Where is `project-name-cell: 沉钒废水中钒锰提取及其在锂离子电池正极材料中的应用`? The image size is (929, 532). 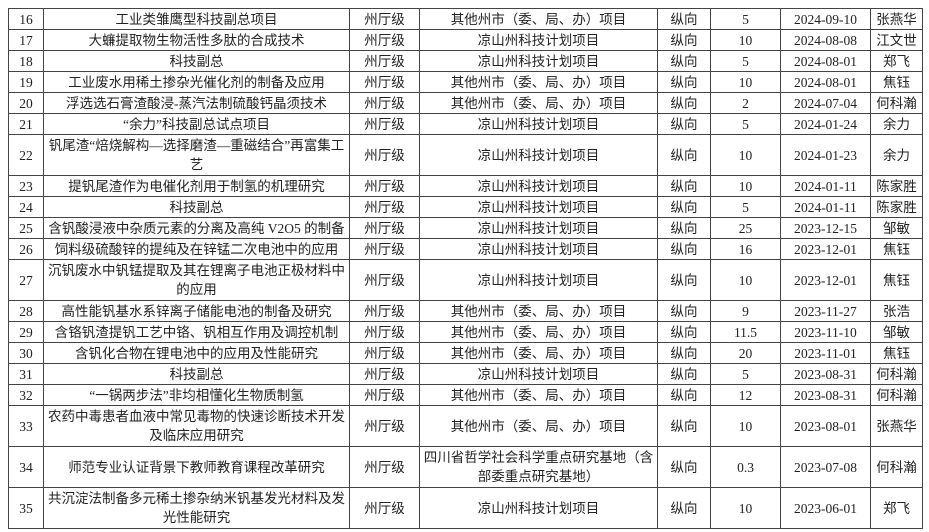
project-name-cell: 沉钒废水中钒锰提取及其在锂离子电池正极材料中的应用 is located at coordinates (196, 280).